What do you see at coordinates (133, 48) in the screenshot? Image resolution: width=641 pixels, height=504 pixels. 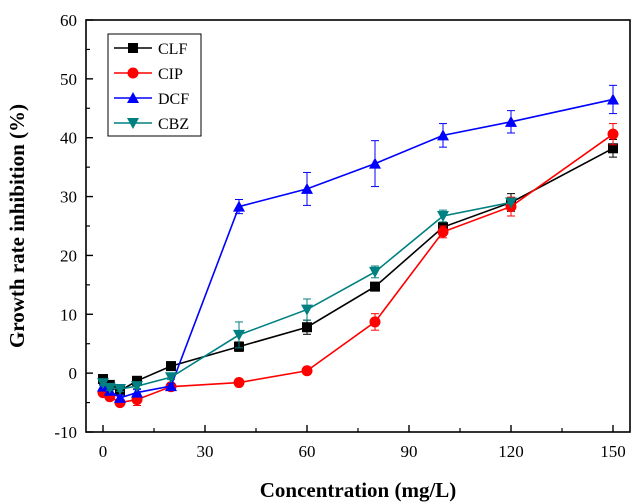 I see `legend-marker-clf` at bounding box center [133, 48].